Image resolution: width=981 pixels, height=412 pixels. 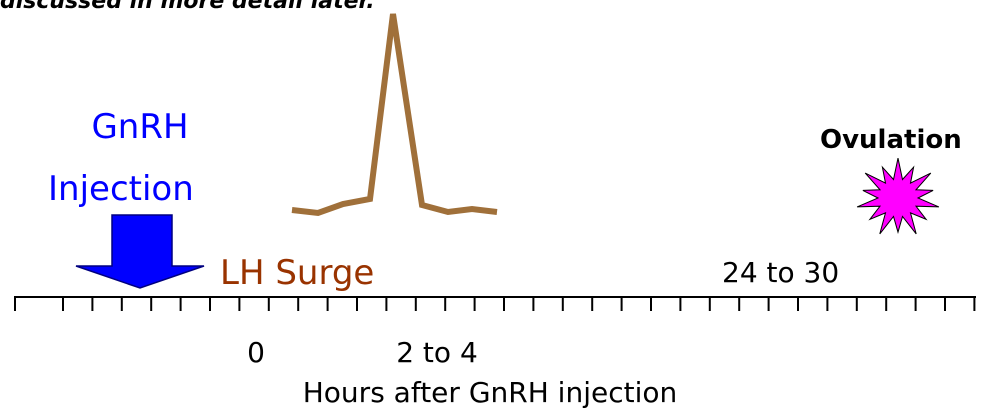 What do you see at coordinates (140, 251) in the screenshot?
I see `injection-arrow` at bounding box center [140, 251].